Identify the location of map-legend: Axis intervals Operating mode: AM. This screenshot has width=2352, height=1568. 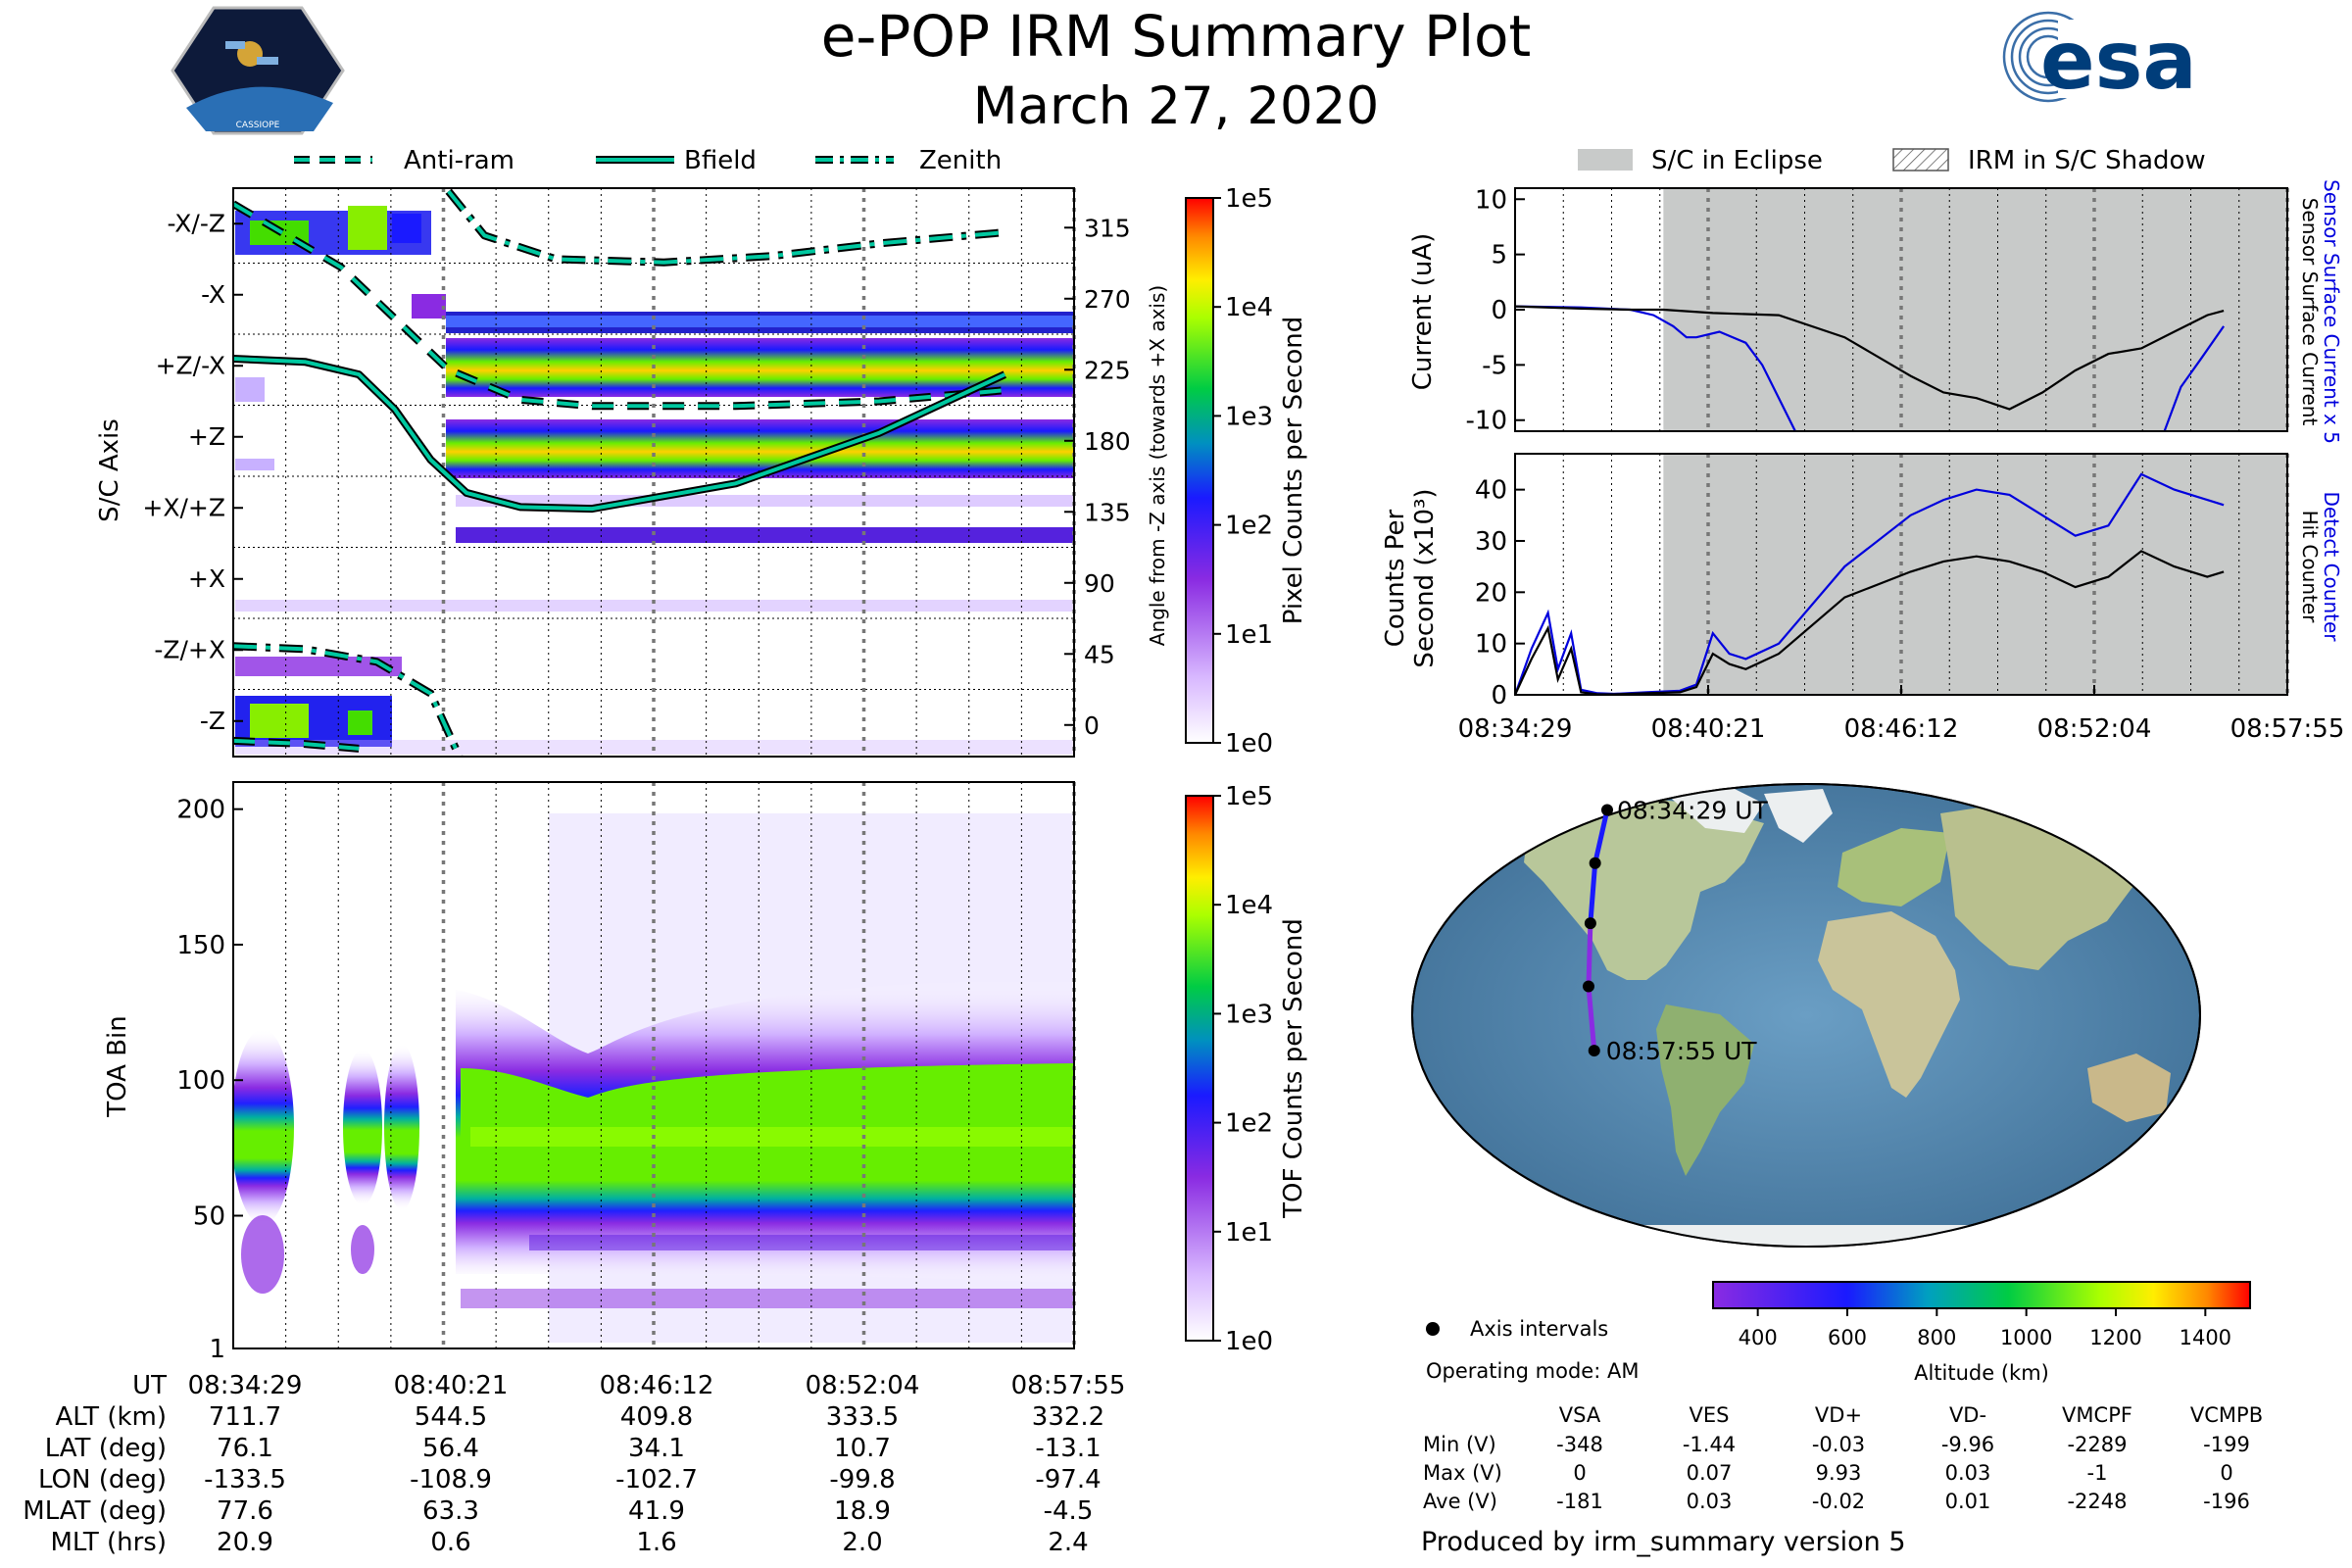
(1532, 1350).